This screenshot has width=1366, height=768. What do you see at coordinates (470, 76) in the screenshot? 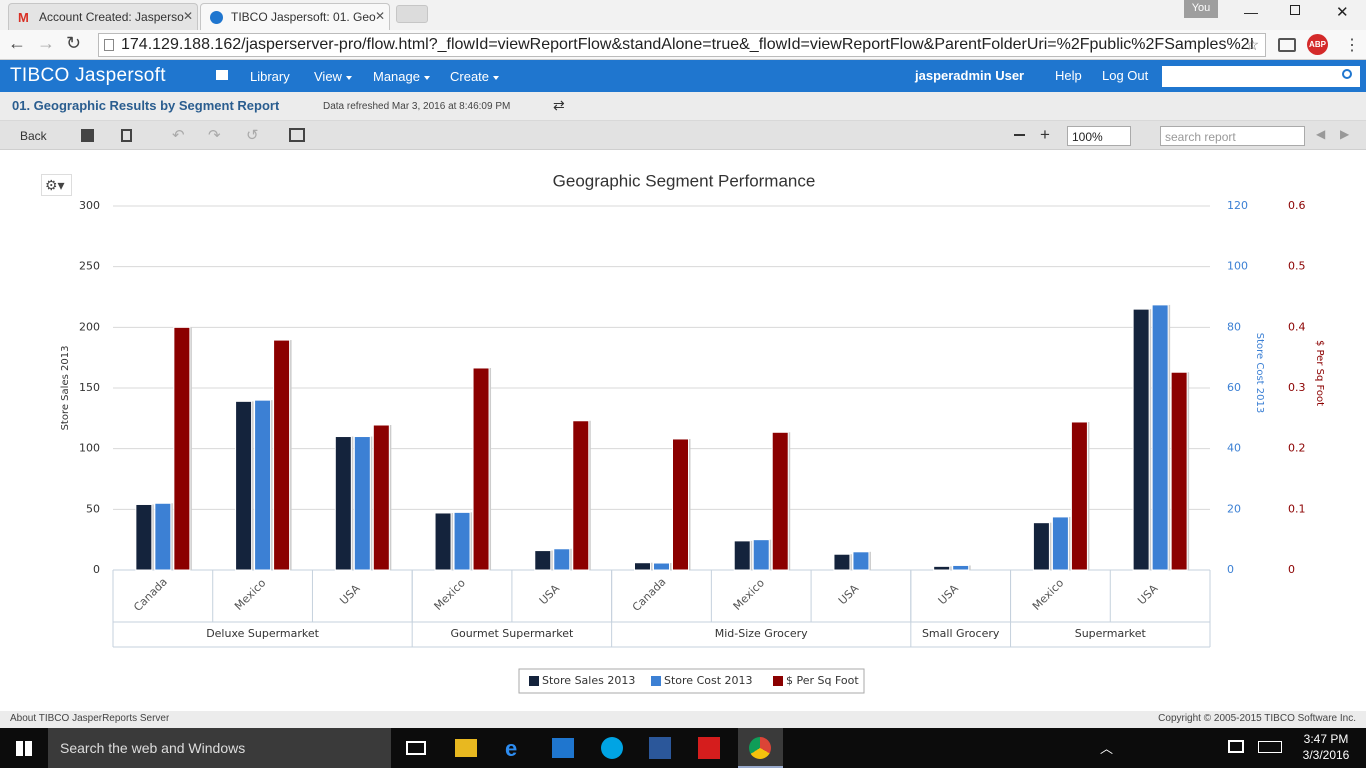
I see `nav-label: Create` at bounding box center [470, 76].